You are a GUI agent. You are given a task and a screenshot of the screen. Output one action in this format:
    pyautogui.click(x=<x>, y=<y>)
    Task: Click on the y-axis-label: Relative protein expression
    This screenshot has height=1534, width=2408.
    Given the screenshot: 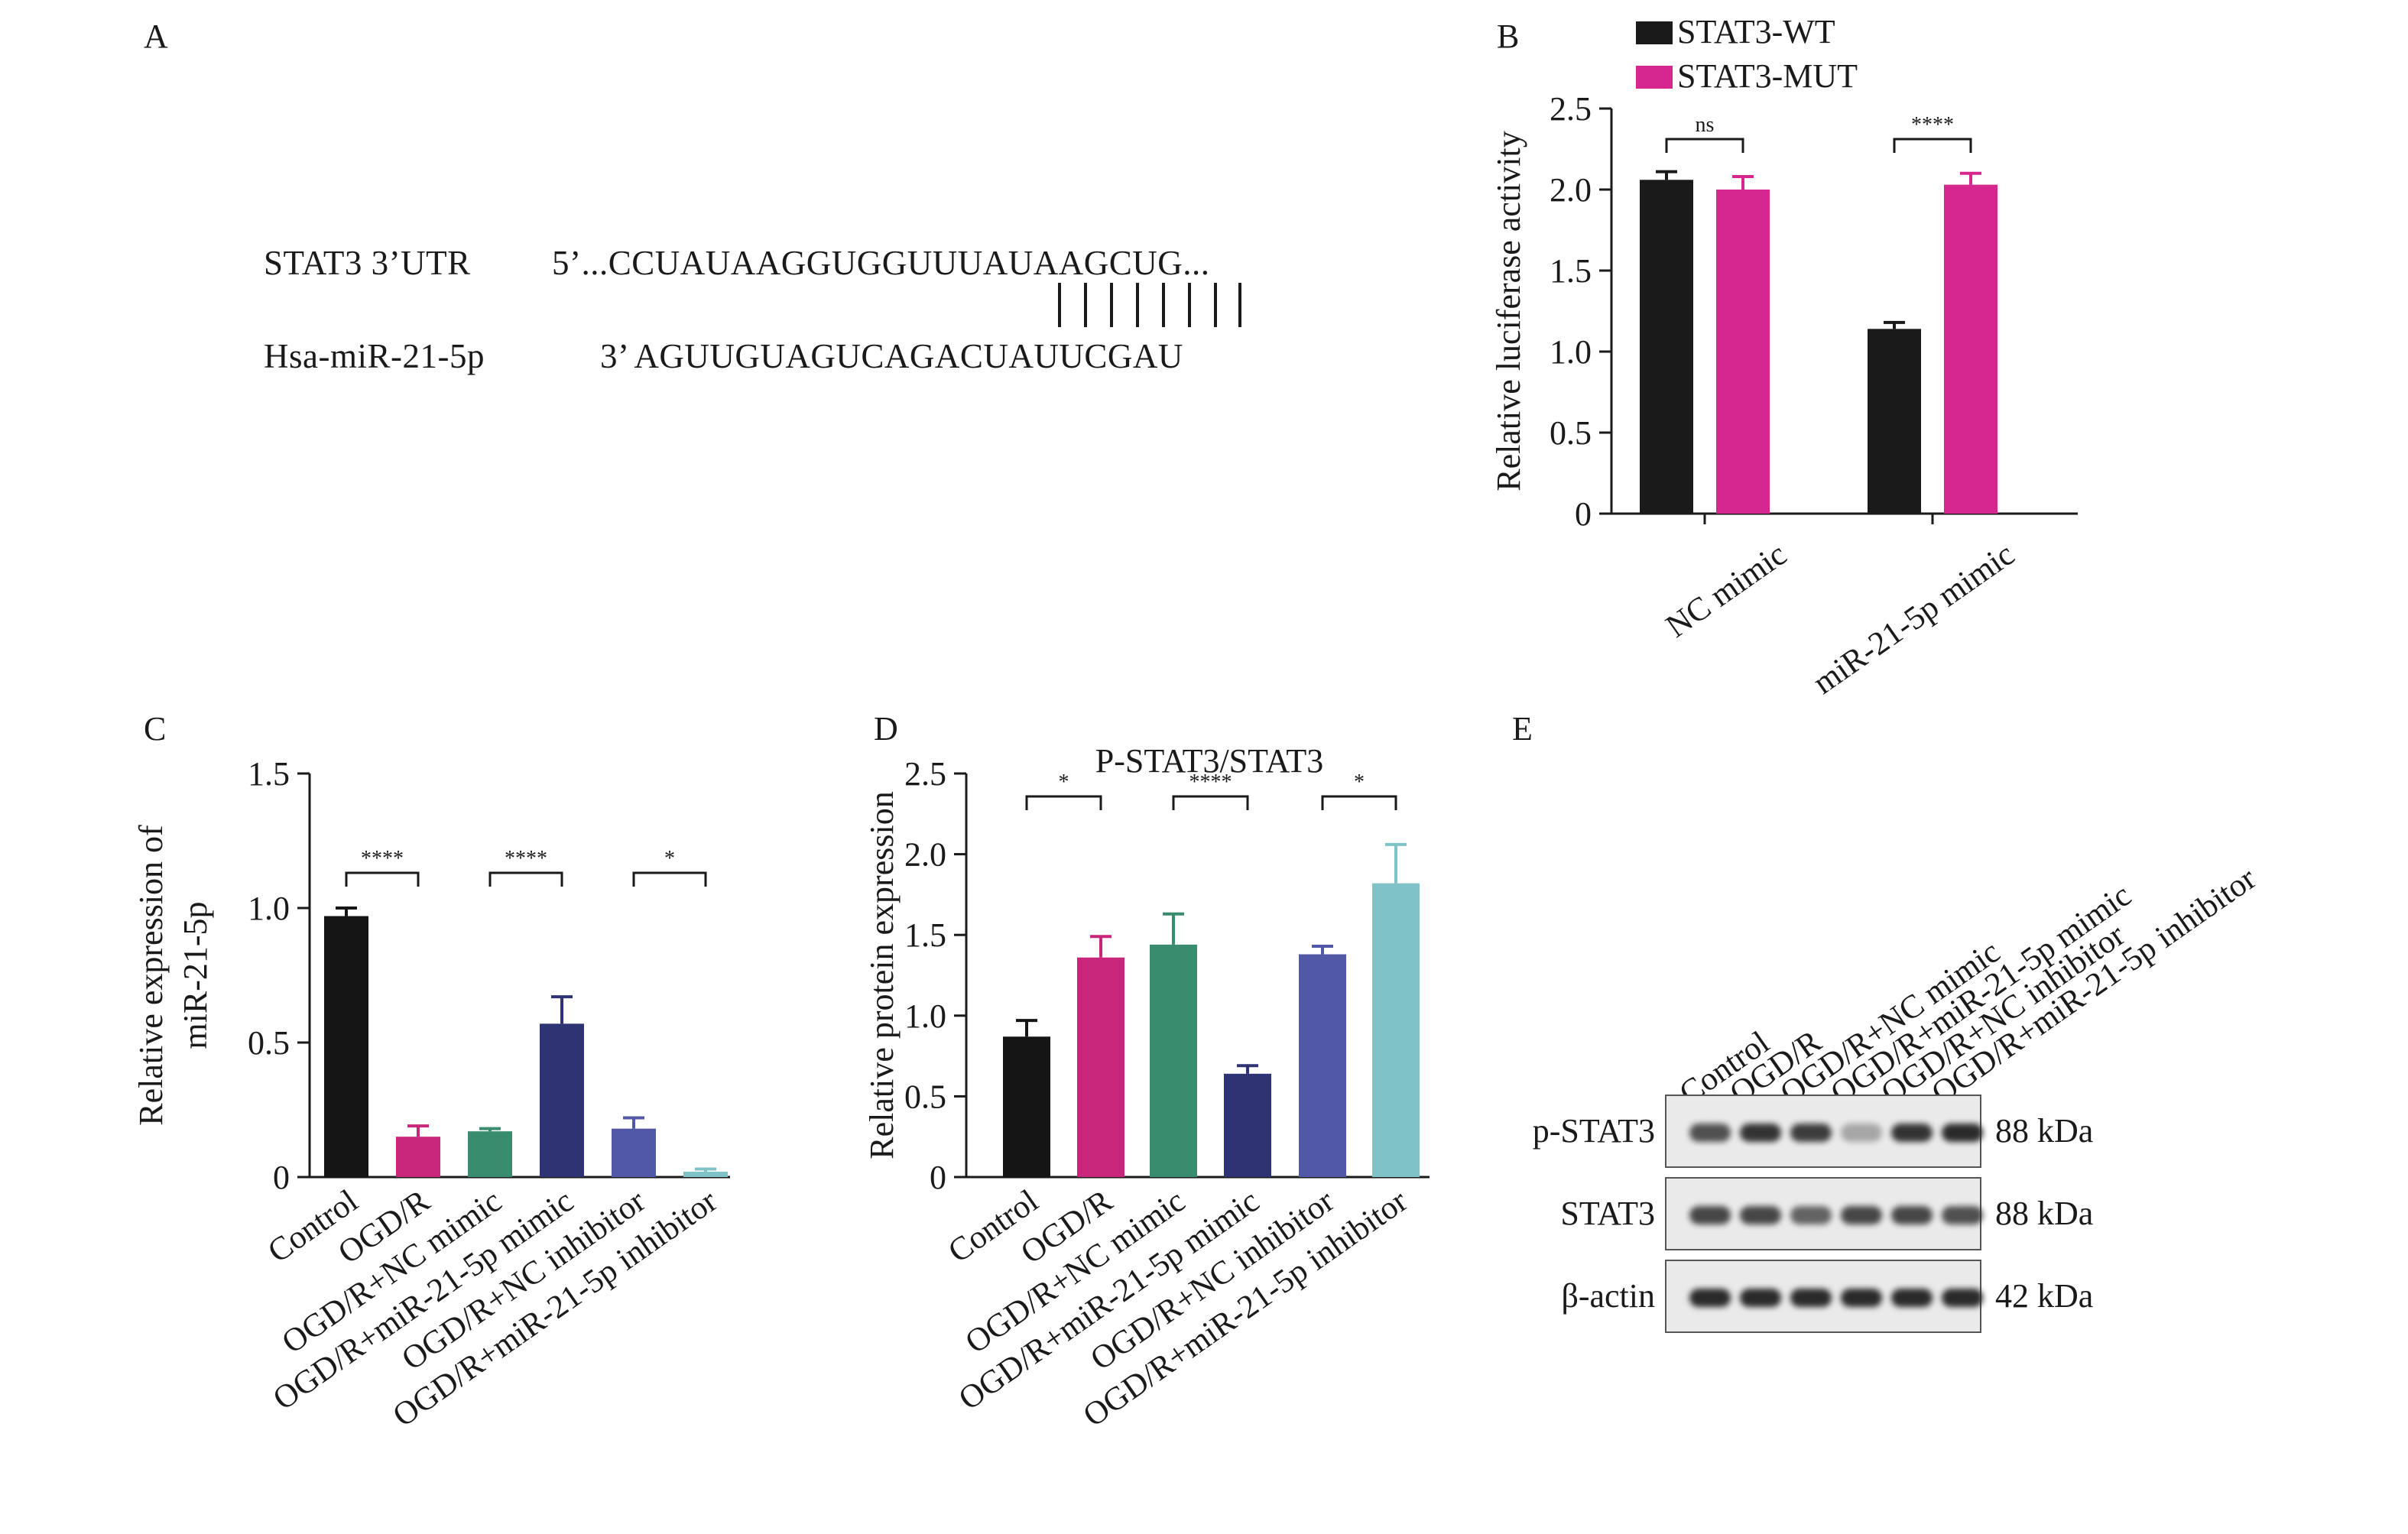 What is the action you would take?
    pyautogui.click(x=882, y=975)
    